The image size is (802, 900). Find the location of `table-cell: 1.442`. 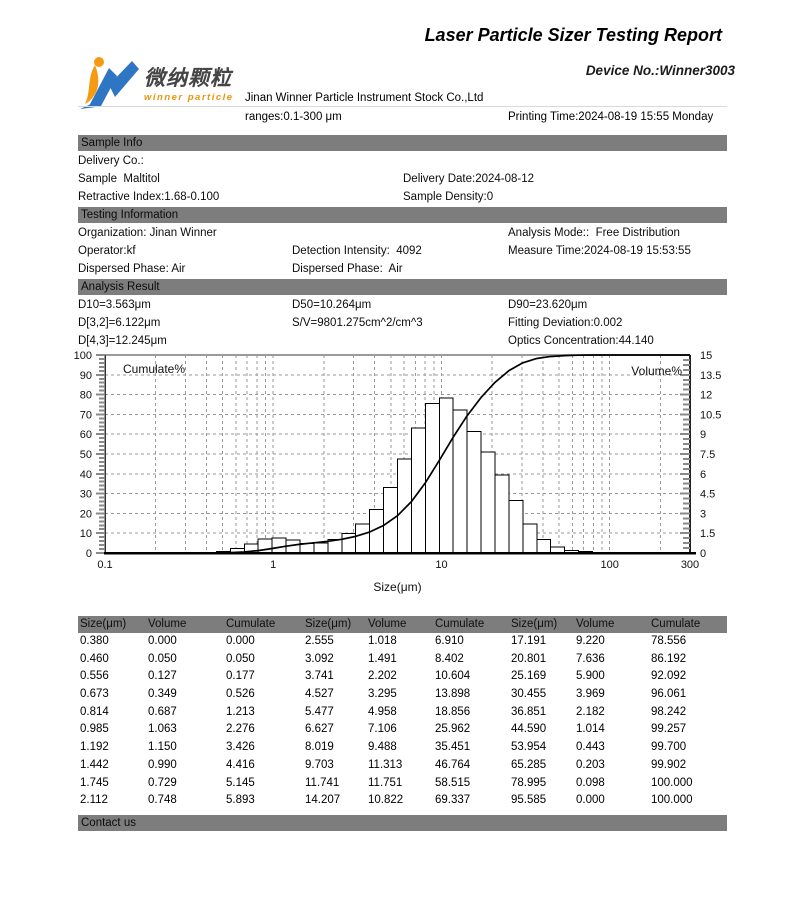

table-cell: 1.442 is located at coordinates (94, 764).